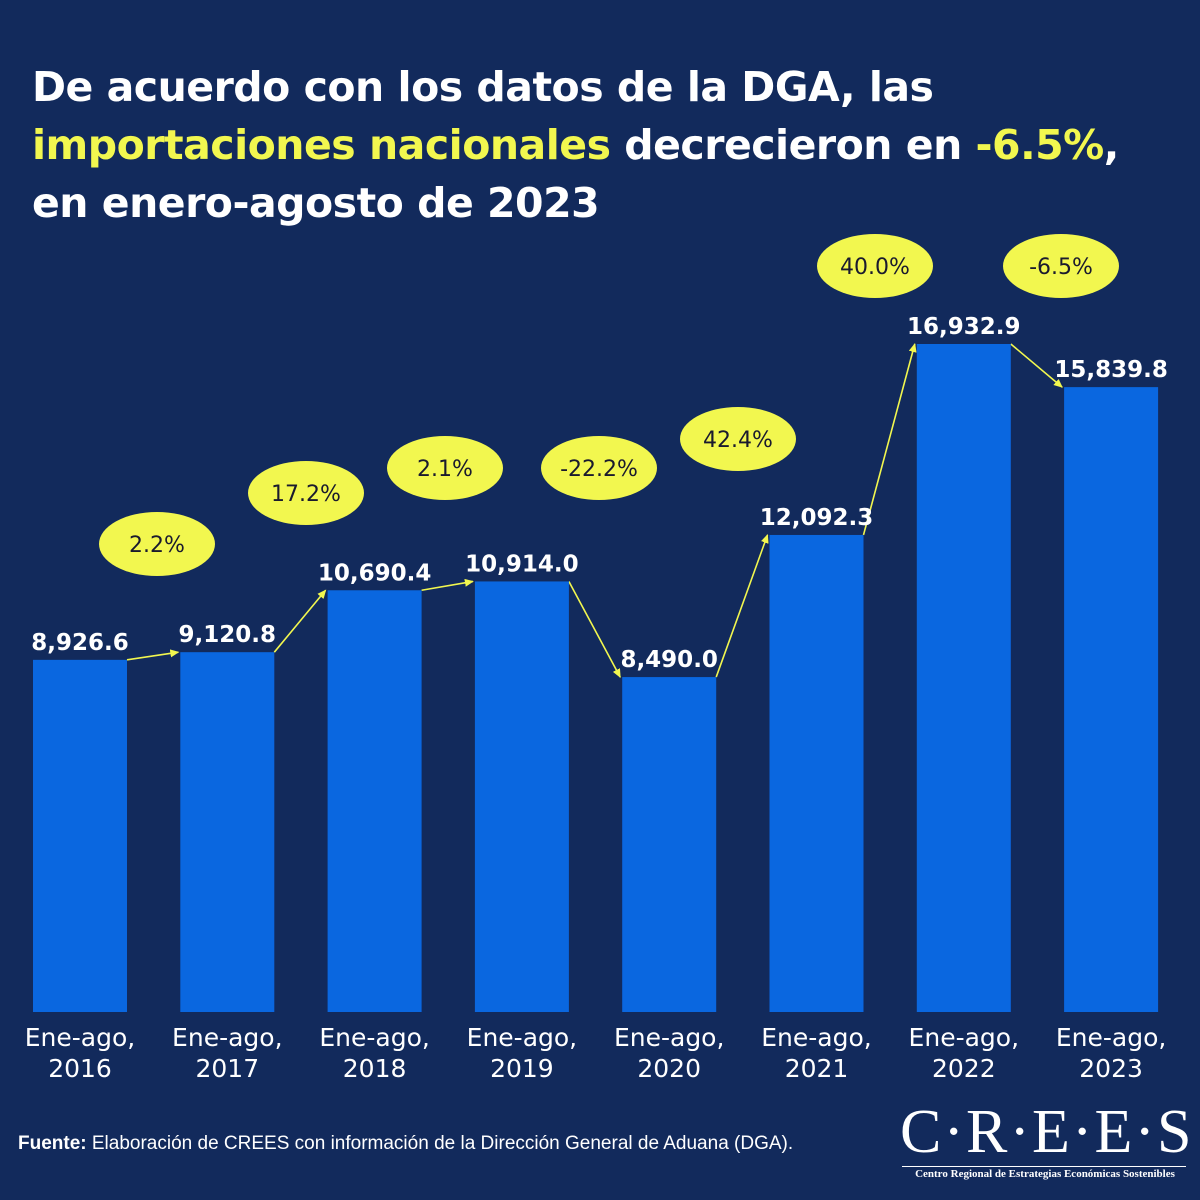 This screenshot has width=1200, height=1200. What do you see at coordinates (816, 1037) in the screenshot?
I see `x-tick-label-2021-line1: Ene-ago,` at bounding box center [816, 1037].